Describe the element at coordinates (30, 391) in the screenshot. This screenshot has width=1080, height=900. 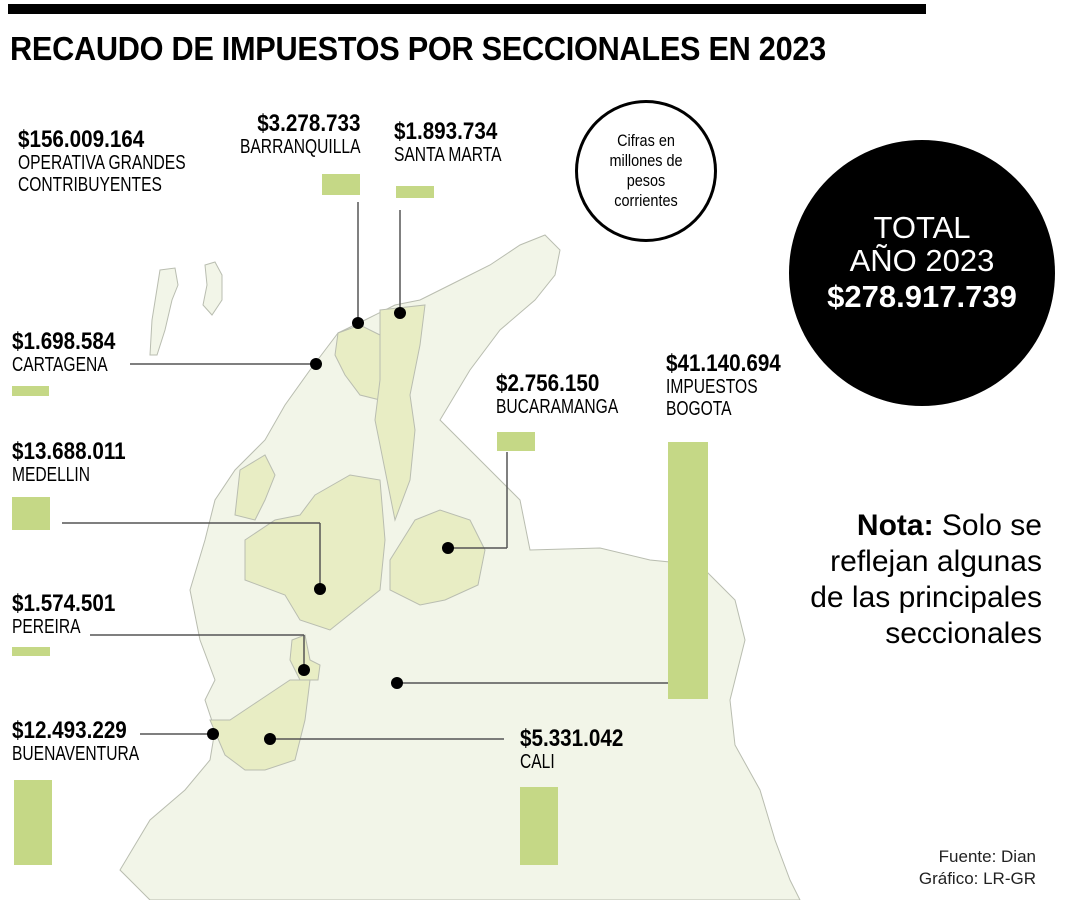
I see `bar-cartagena` at that location.